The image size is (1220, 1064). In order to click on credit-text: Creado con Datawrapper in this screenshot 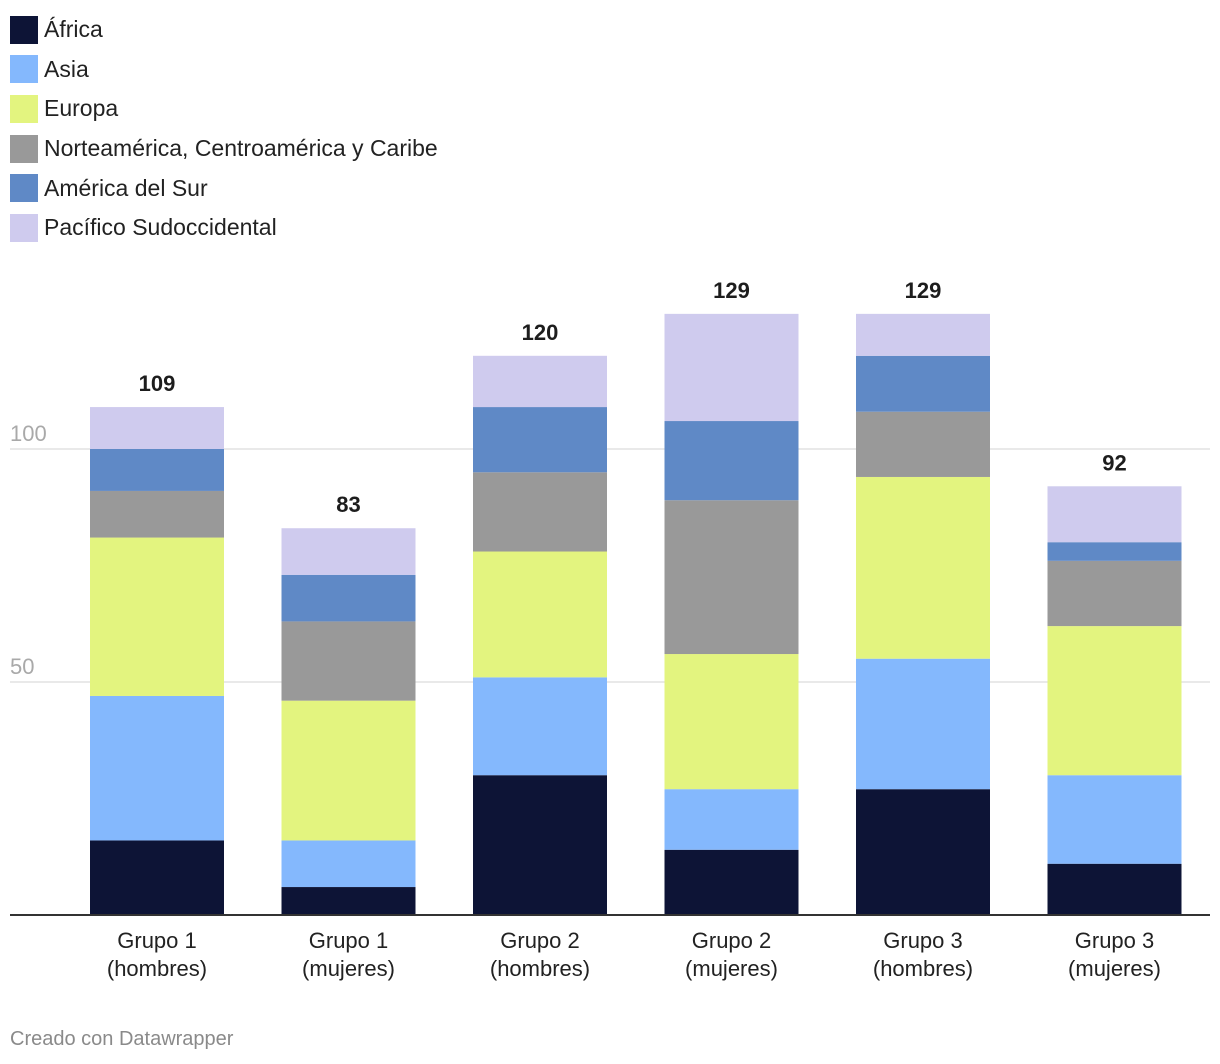, I will do `click(122, 1039)`.